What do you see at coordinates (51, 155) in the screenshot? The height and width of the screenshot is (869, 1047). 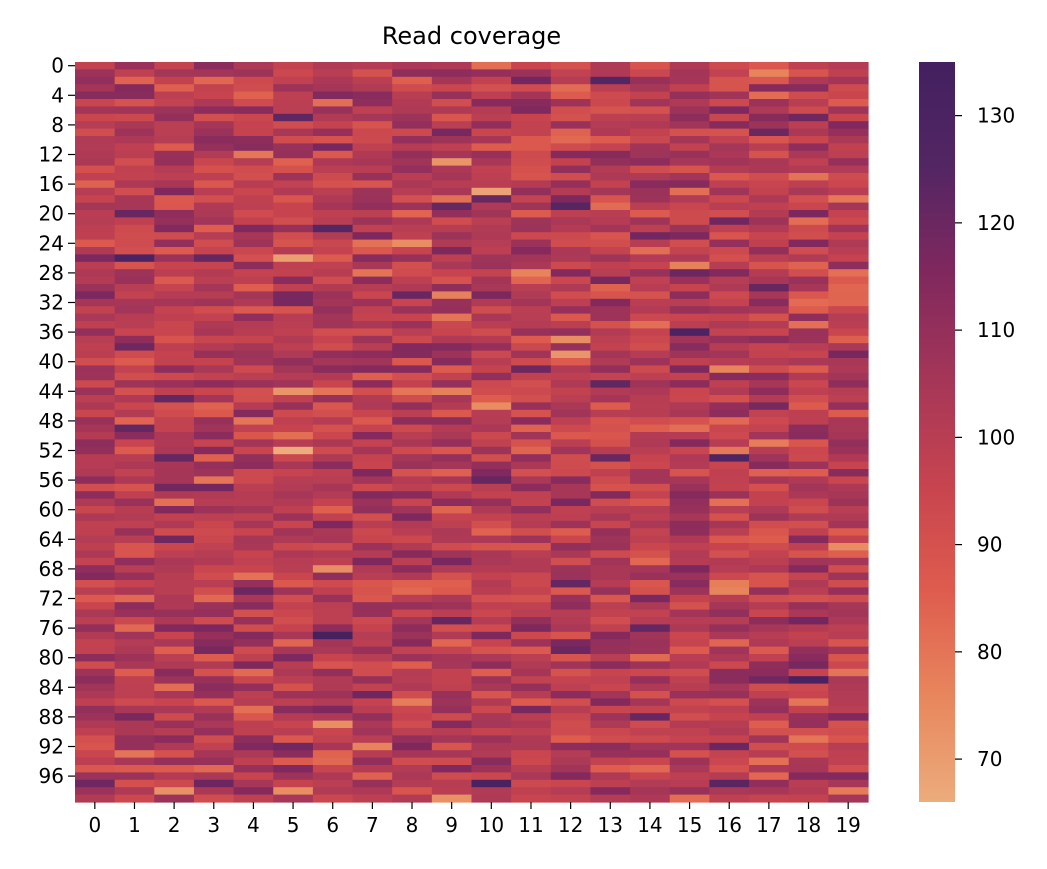 I see `y-tick-label: 12` at bounding box center [51, 155].